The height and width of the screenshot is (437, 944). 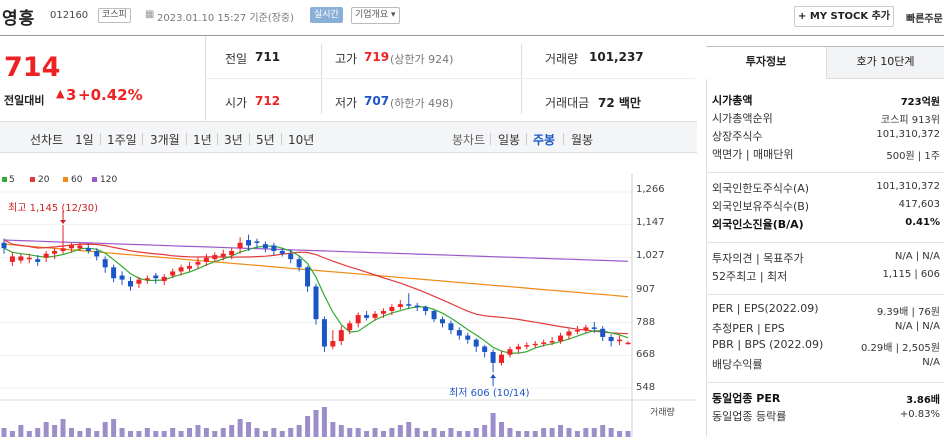 I want to click on quick-order-button: 빠른주문, so click(x=924, y=19).